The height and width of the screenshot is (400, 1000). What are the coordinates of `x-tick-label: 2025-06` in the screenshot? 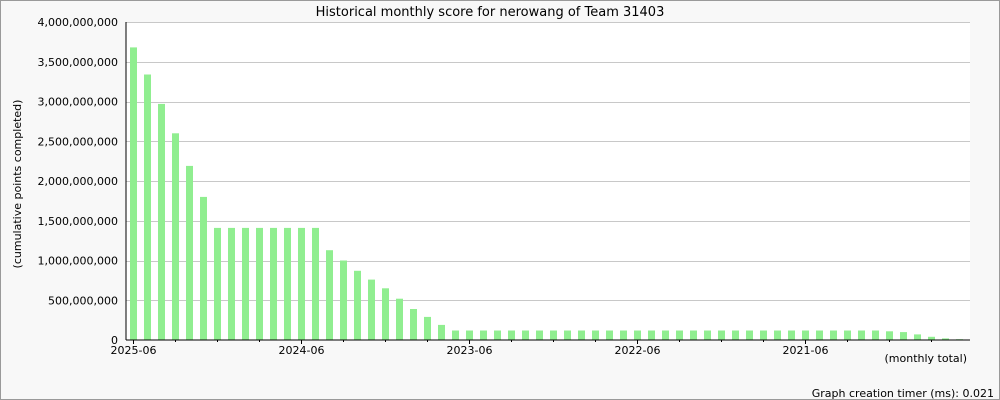 It's located at (134, 350).